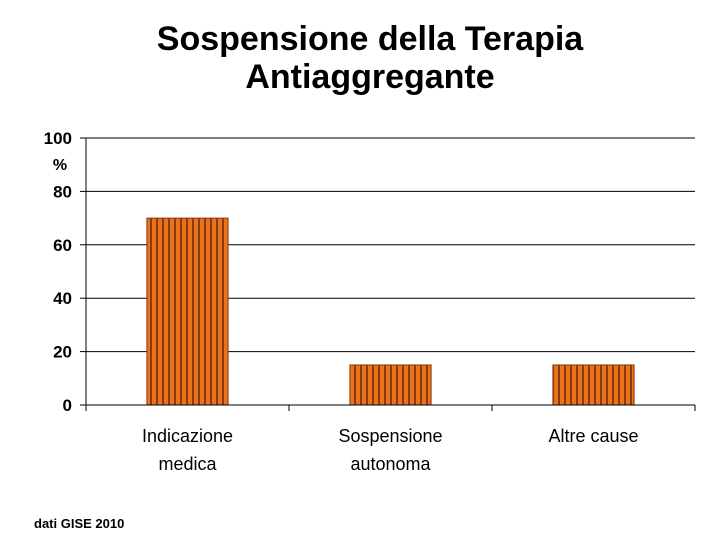 The image size is (728, 546). Describe the element at coordinates (390, 436) in the screenshot. I see `x-category-label: Sospensione` at that location.